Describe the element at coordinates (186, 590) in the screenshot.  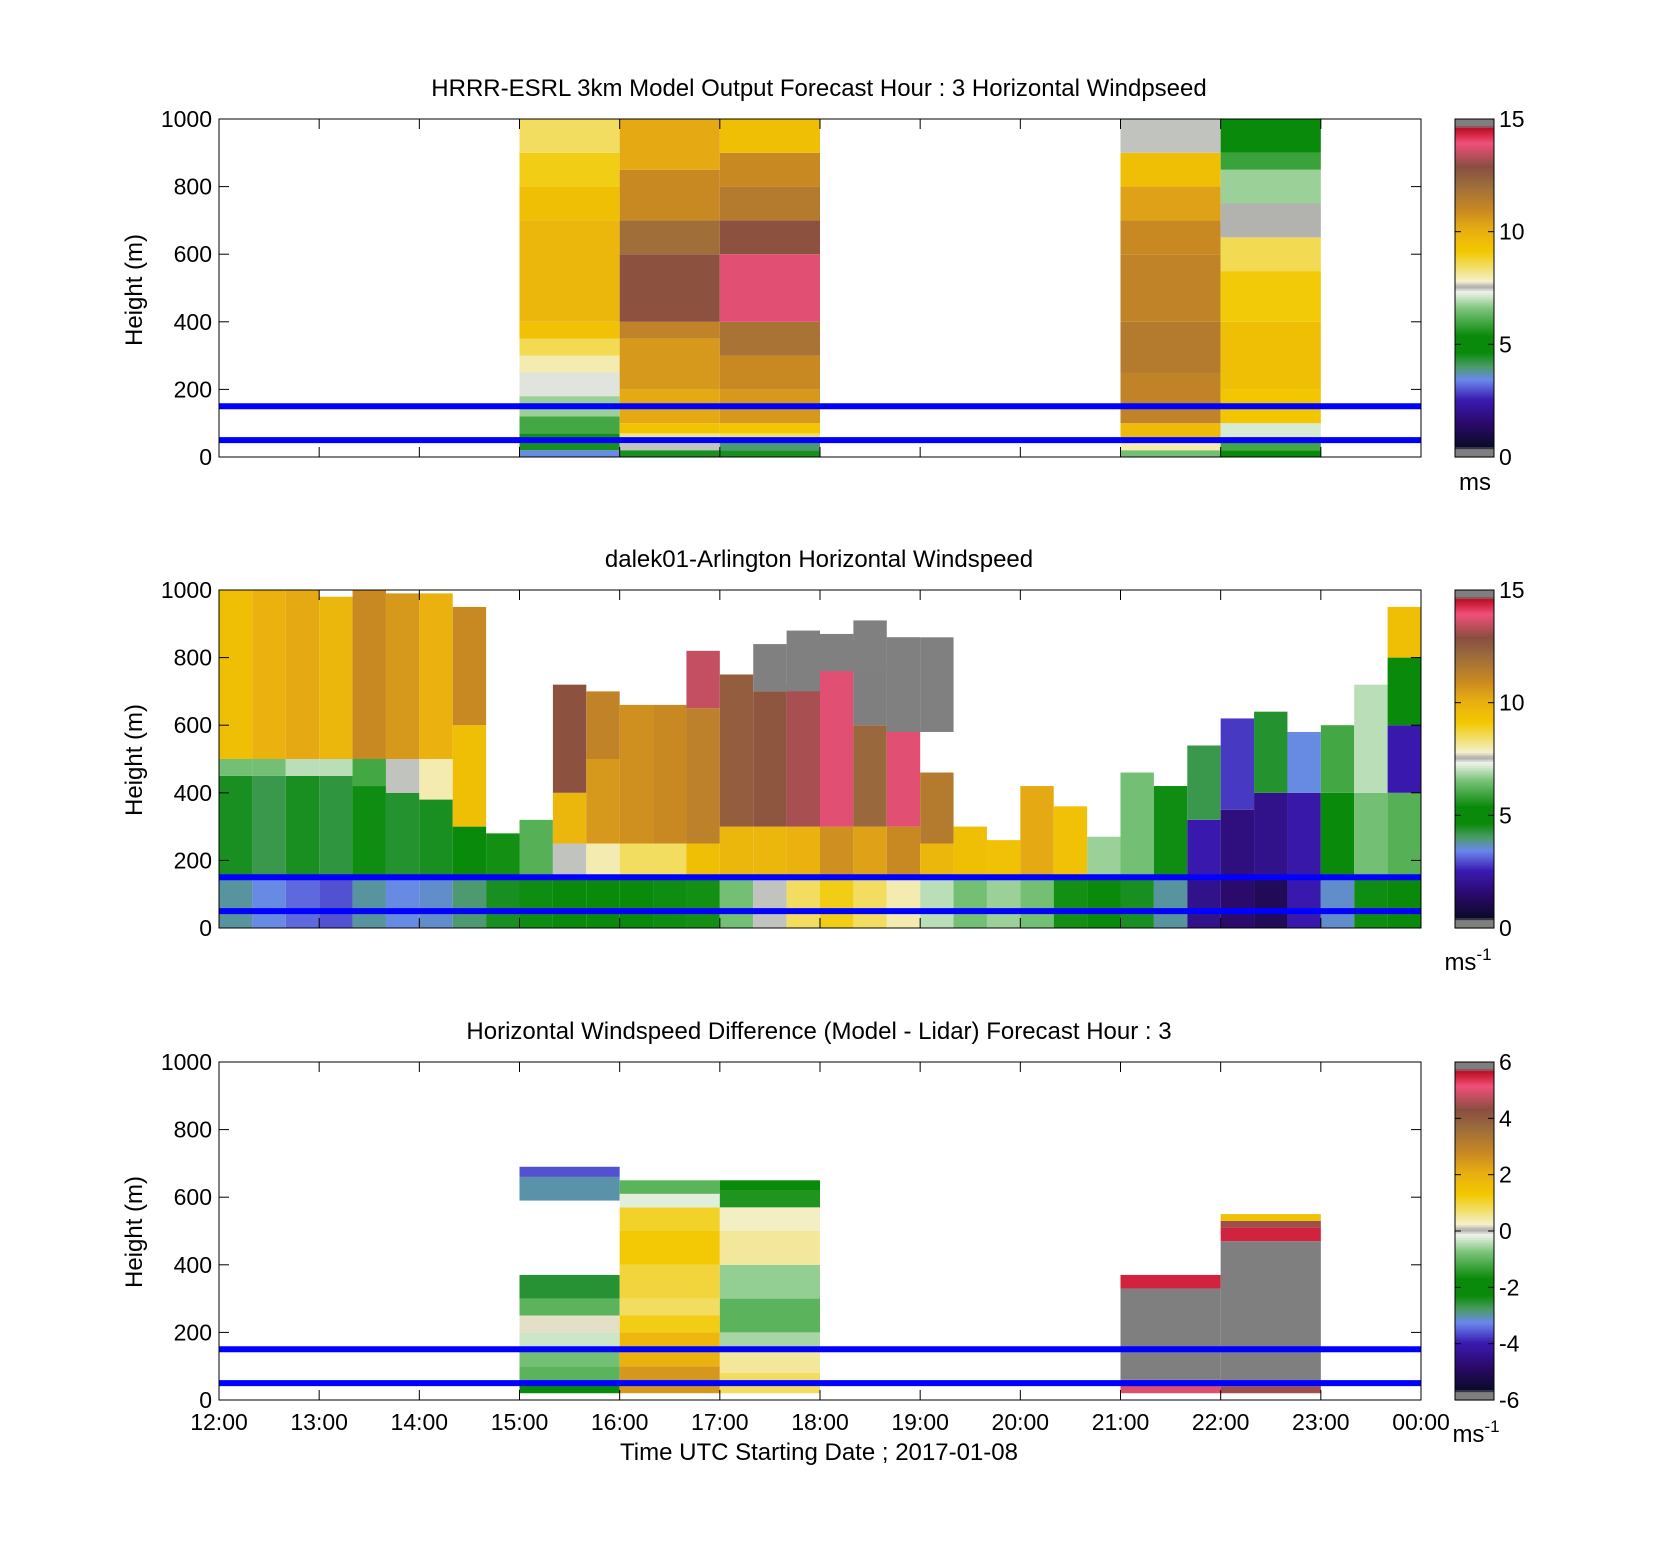
I see `y-tick-label: 1000` at that location.